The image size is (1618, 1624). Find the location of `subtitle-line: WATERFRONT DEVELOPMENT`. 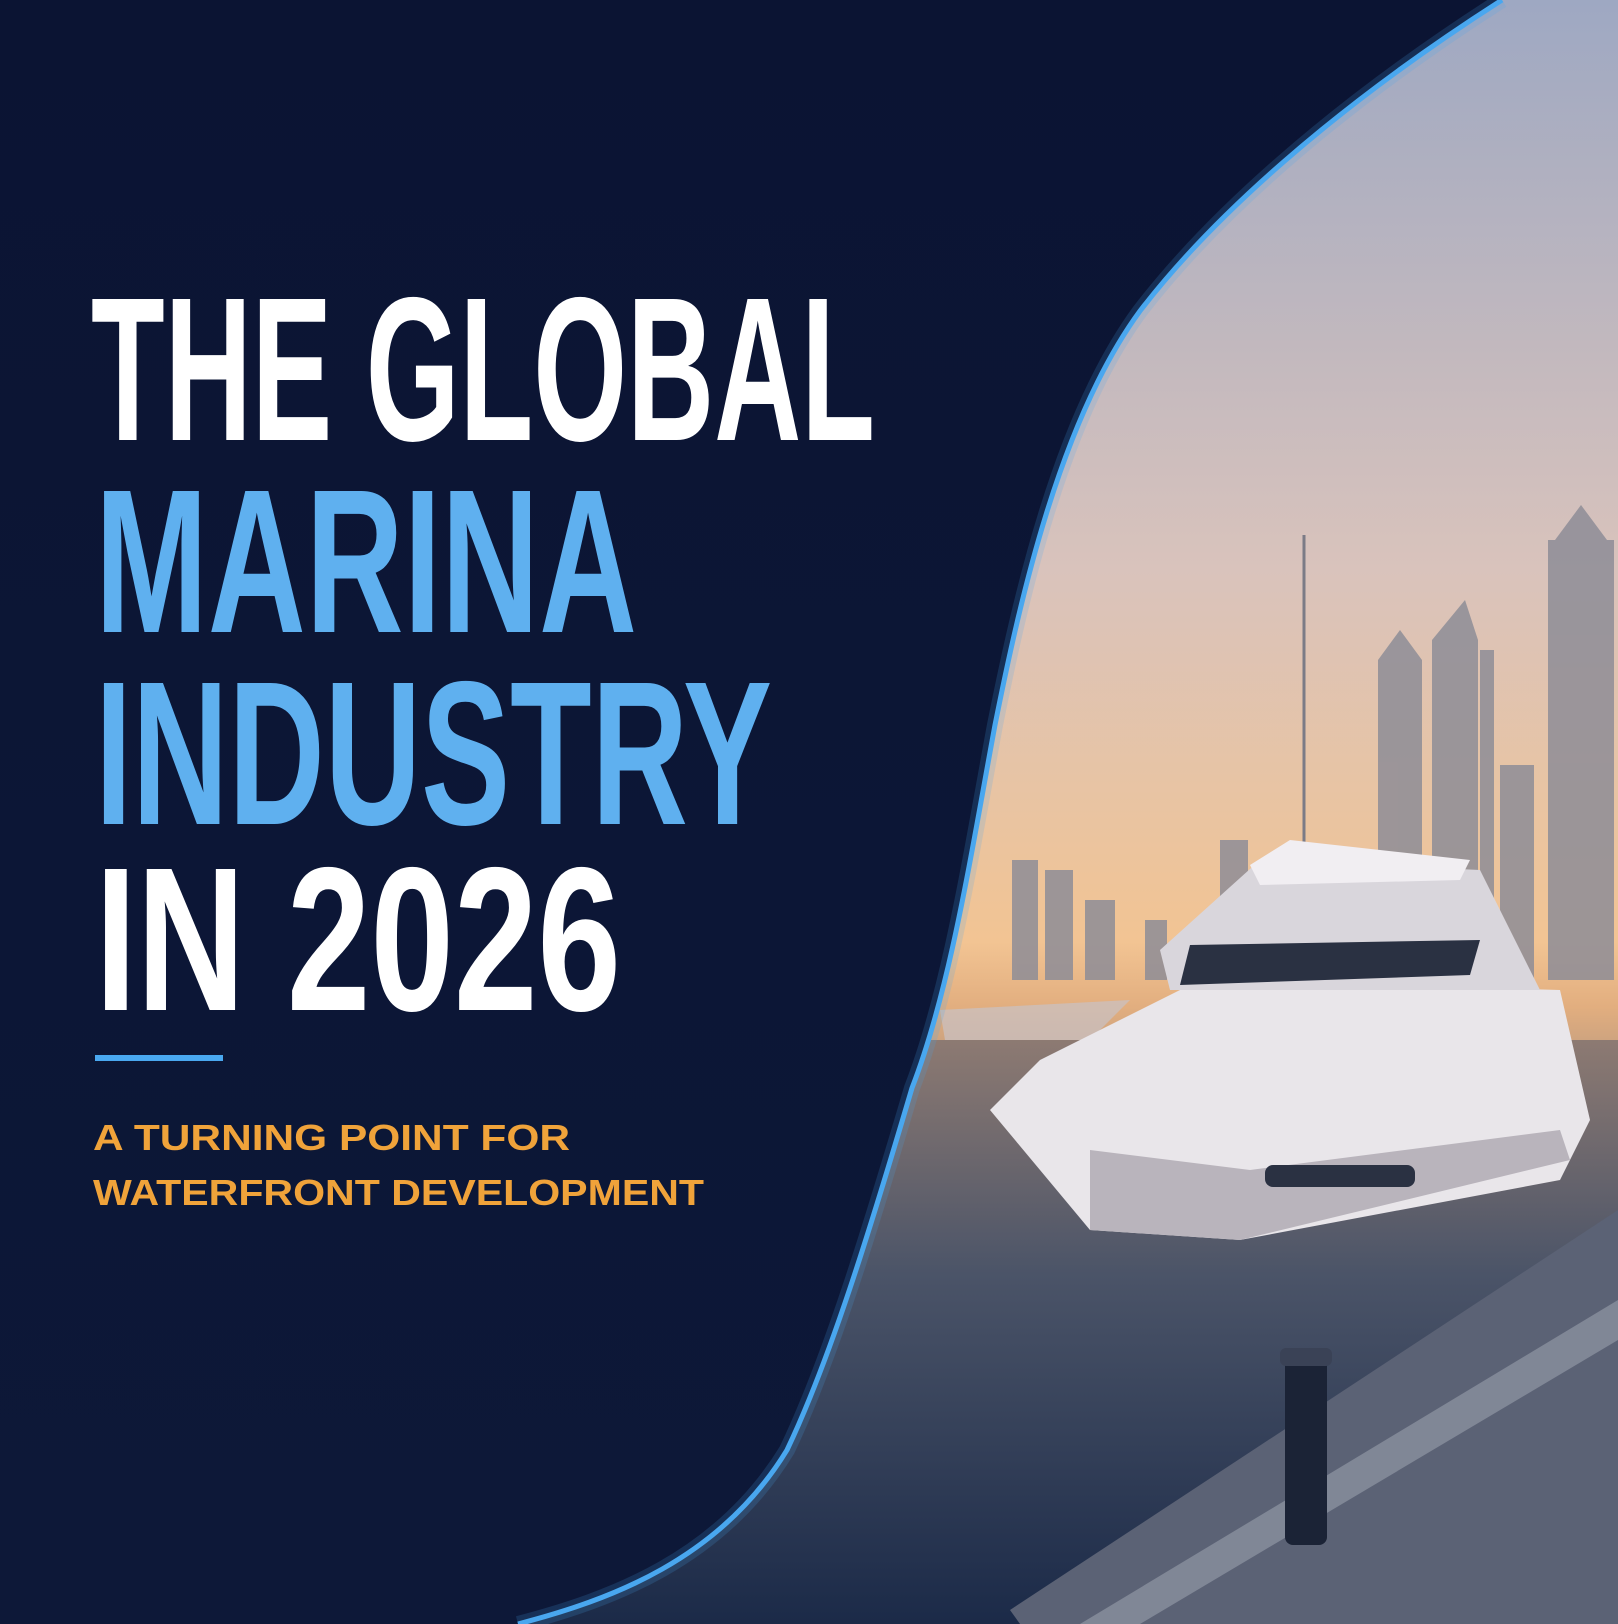

subtitle-line: WATERFRONT DEVELOPMENT is located at coordinates (398, 1192).